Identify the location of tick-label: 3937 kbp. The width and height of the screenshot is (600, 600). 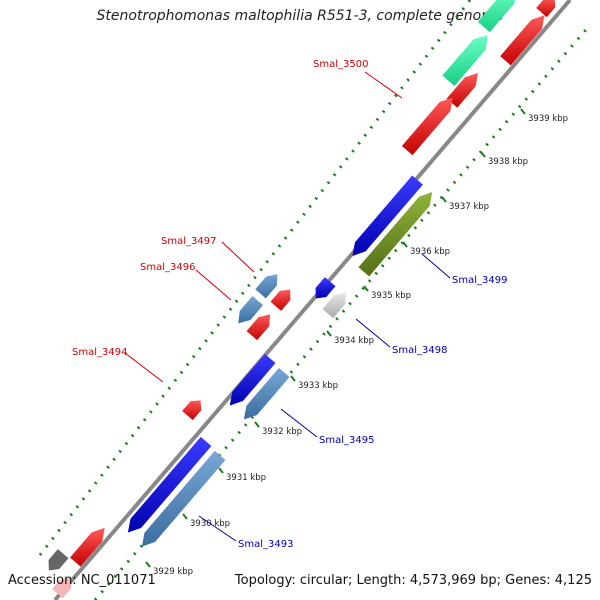
(469, 207).